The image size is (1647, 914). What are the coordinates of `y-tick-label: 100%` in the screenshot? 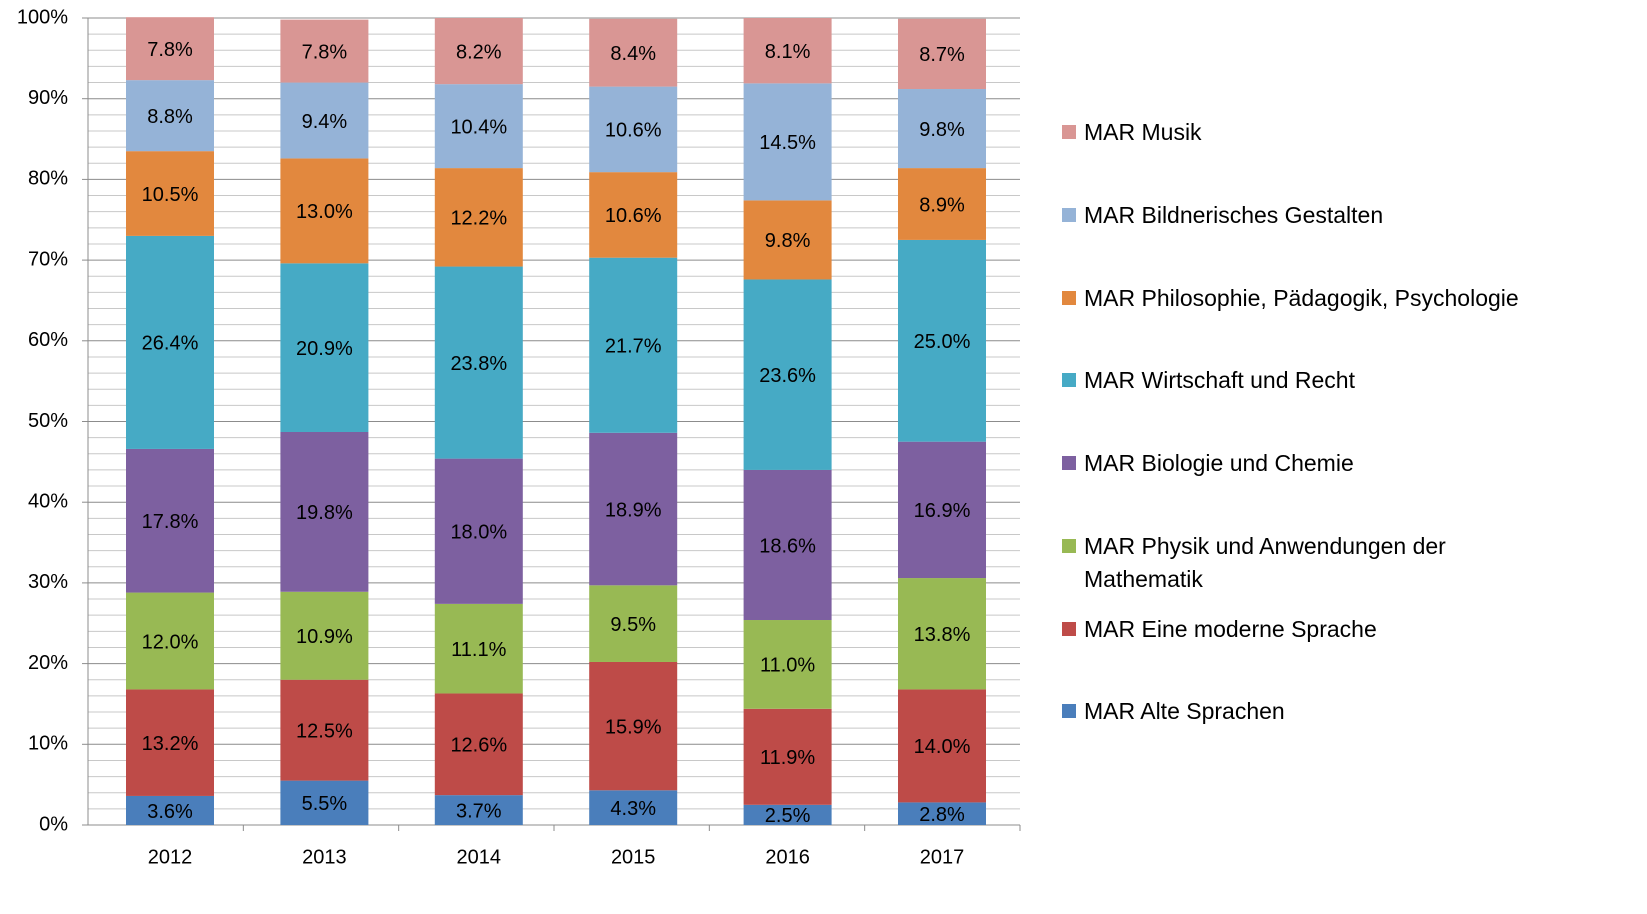 It's located at (42, 17).